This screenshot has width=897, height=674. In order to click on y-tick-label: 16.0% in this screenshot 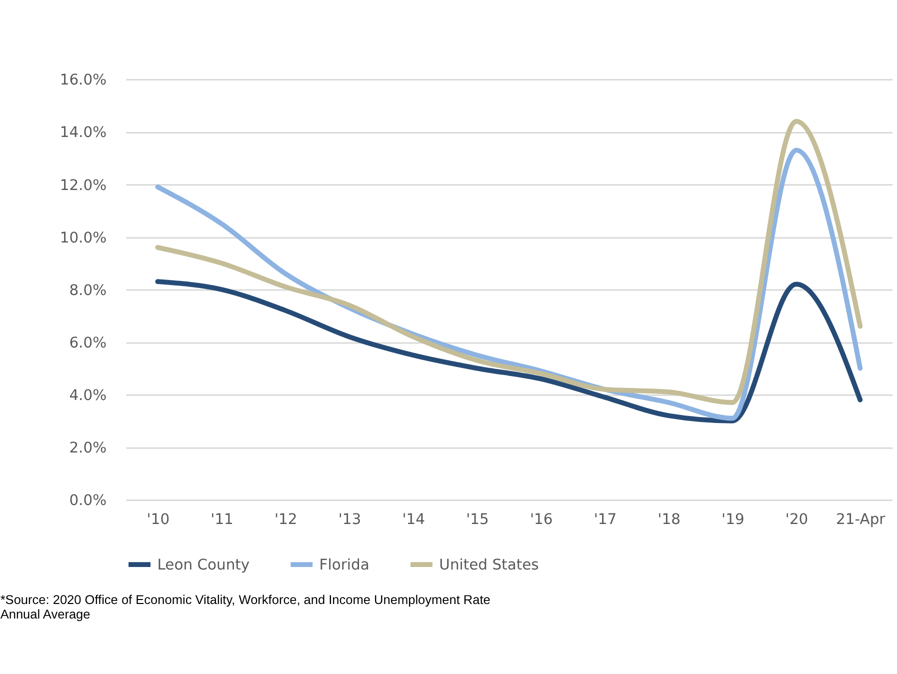, I will do `click(83, 80)`.